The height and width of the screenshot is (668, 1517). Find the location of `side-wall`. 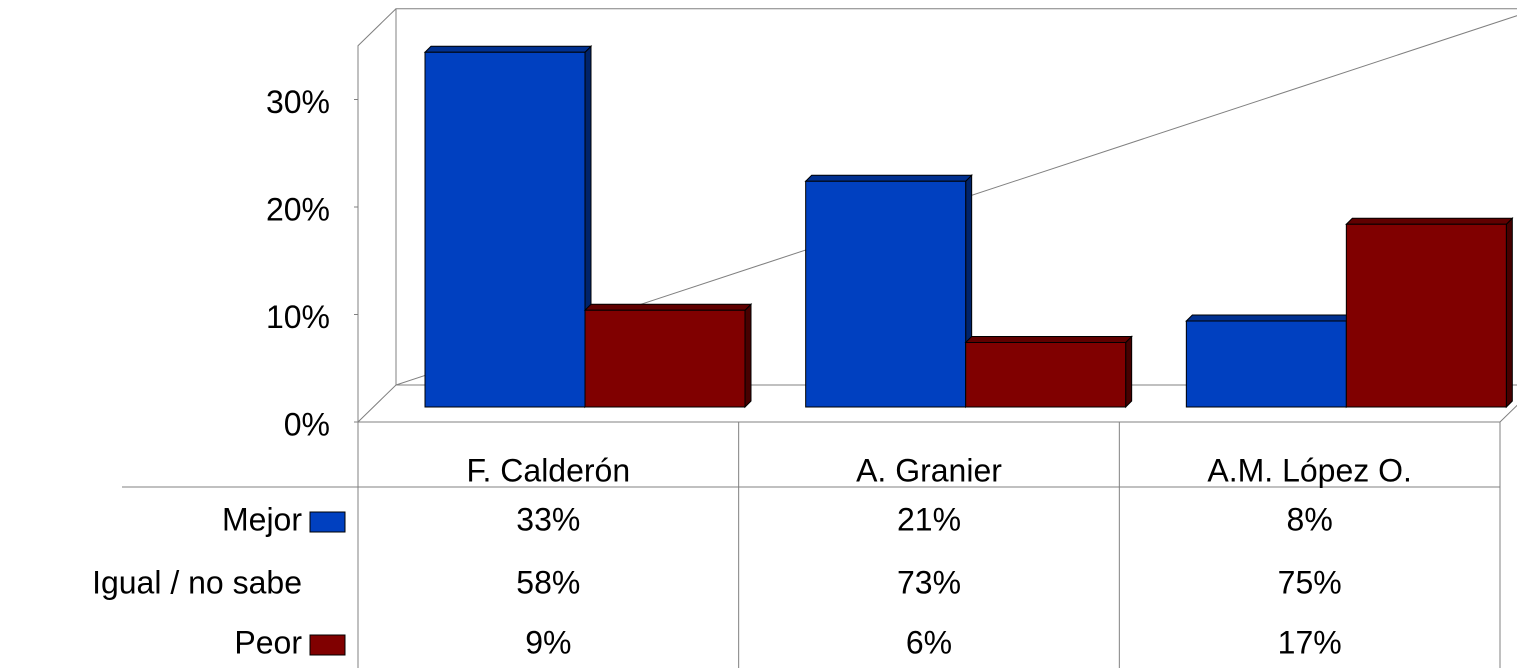

side-wall is located at coordinates (377, 215).